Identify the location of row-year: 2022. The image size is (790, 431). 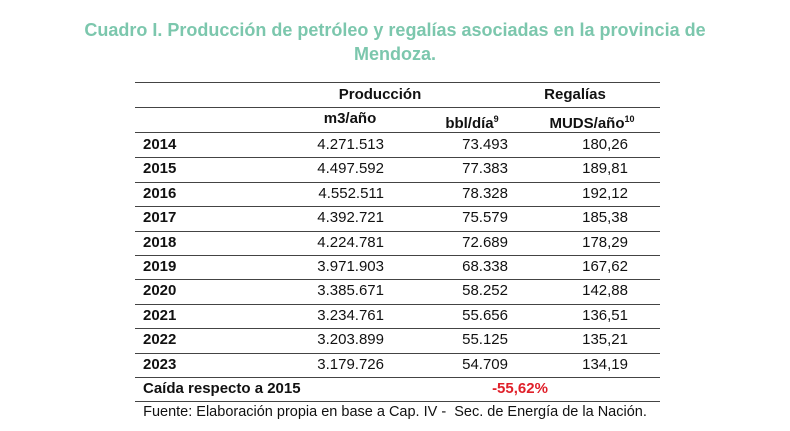
(160, 340).